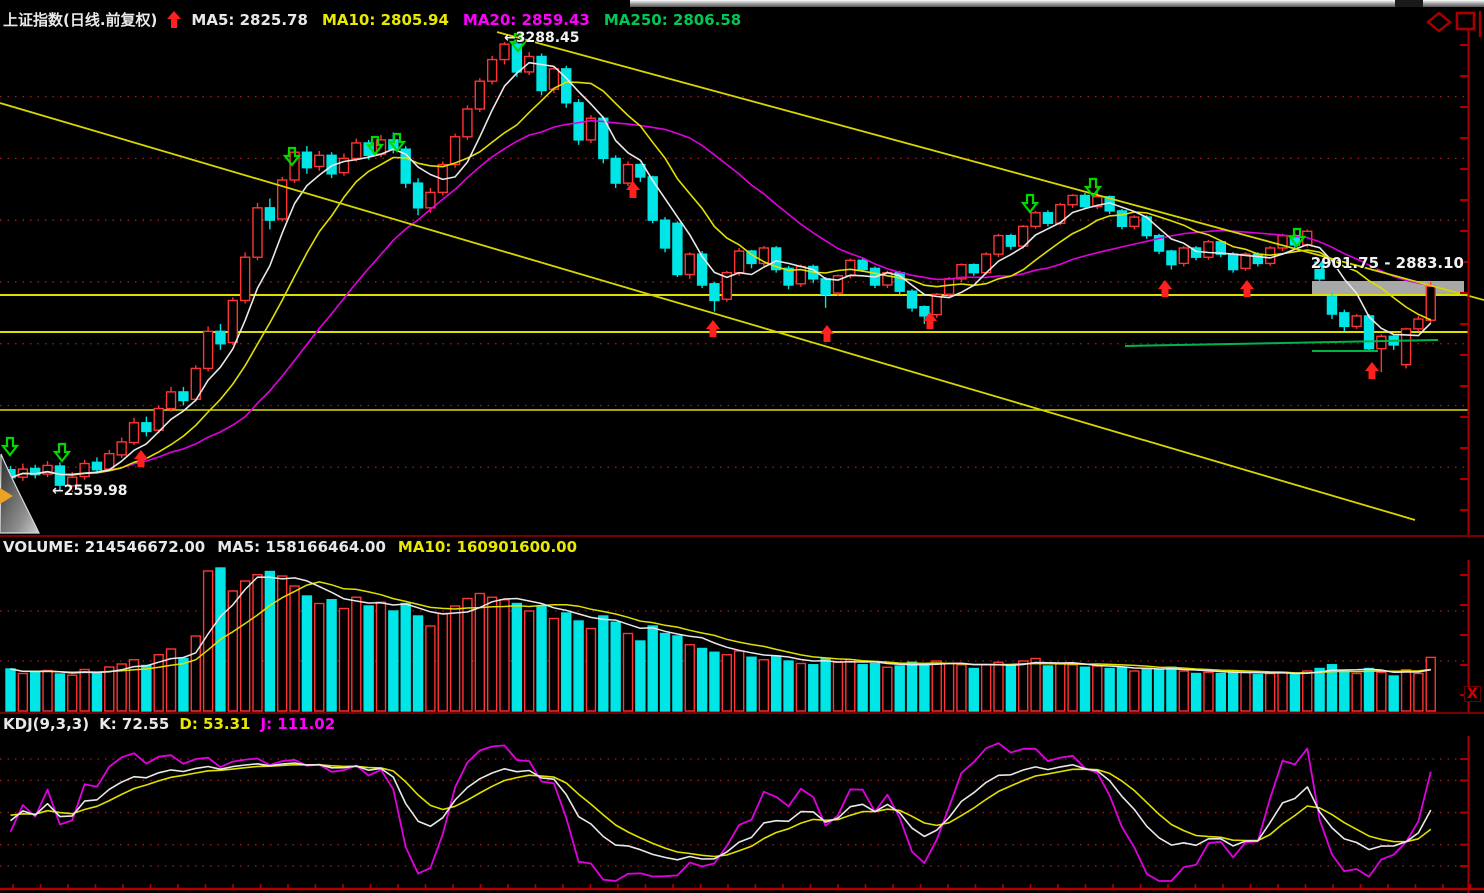 This screenshot has height=893, width=1484. Describe the element at coordinates (169, 724) in the screenshot. I see `kdj-pane-header: KDJ(9,3,3) K: 72.55 D: 53.31 J: 111.02` at that location.